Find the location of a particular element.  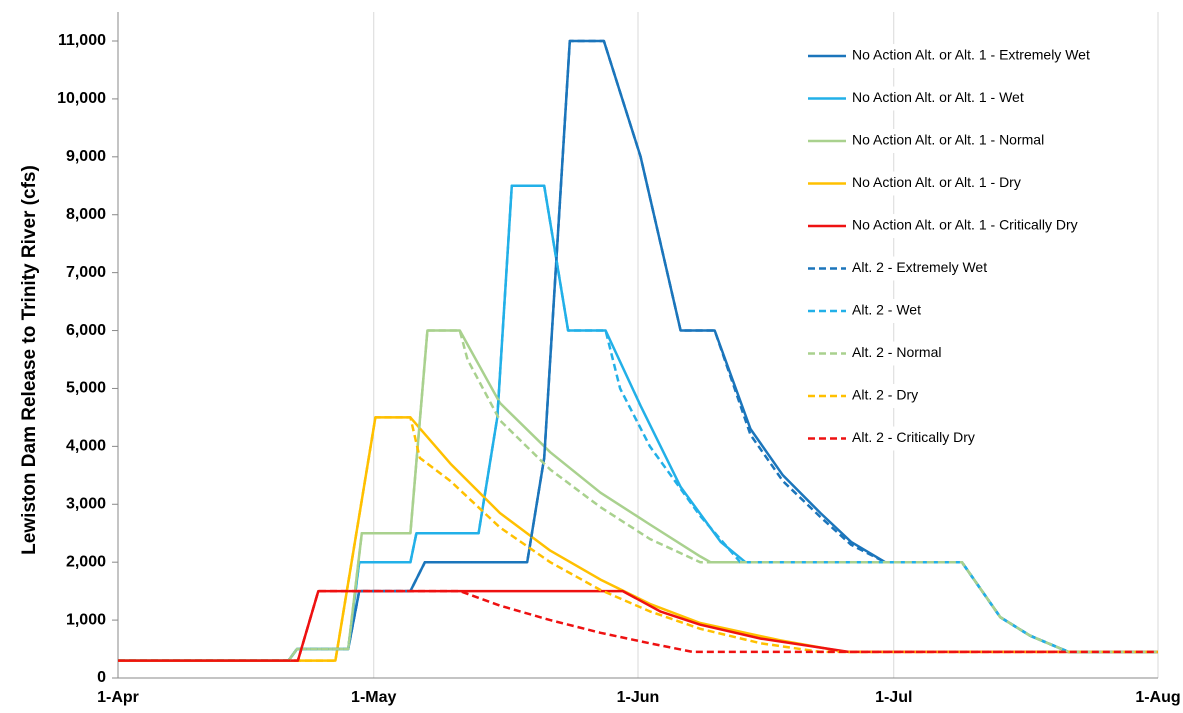

legend-label: Alt. 2 - Wet is located at coordinates (886, 310).